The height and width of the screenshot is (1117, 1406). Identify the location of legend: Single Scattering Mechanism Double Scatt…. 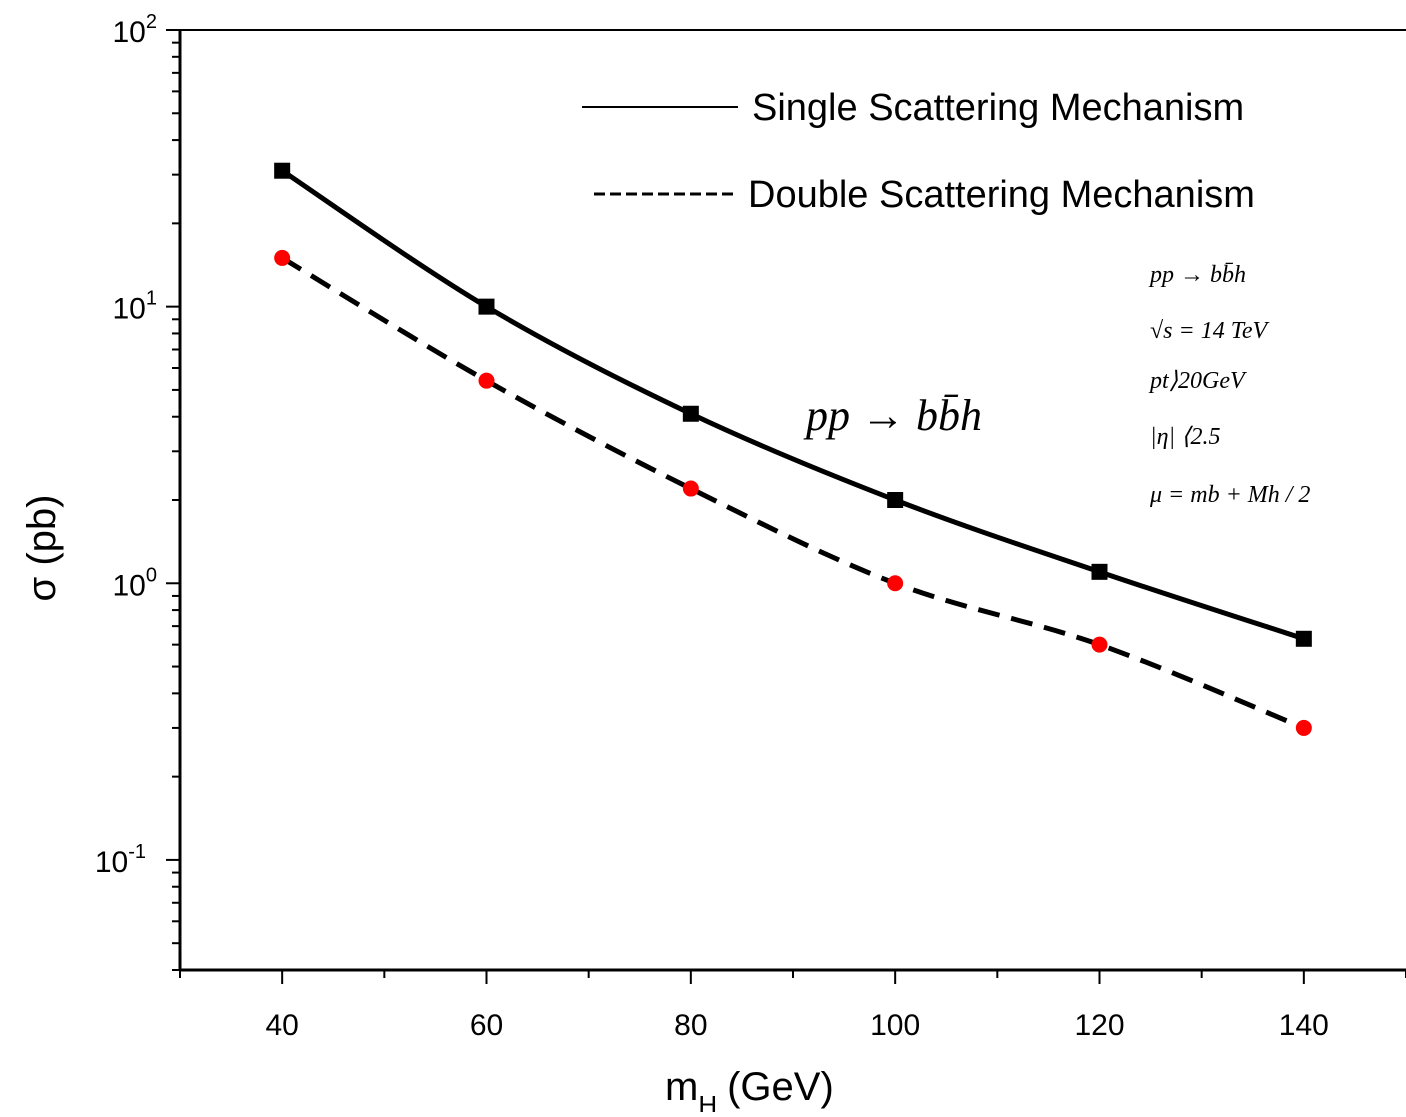
(918, 151).